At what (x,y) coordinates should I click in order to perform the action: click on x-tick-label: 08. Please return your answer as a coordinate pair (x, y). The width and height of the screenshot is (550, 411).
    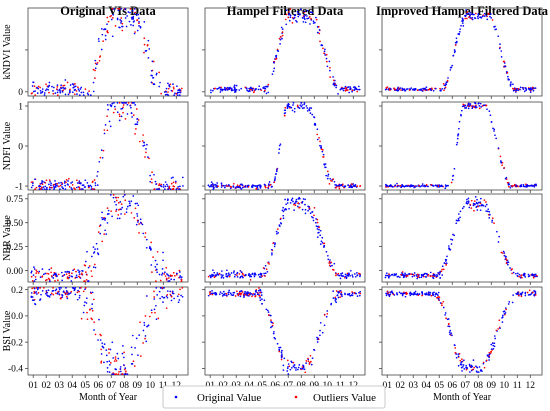
    Looking at the image, I should click on (125, 386).